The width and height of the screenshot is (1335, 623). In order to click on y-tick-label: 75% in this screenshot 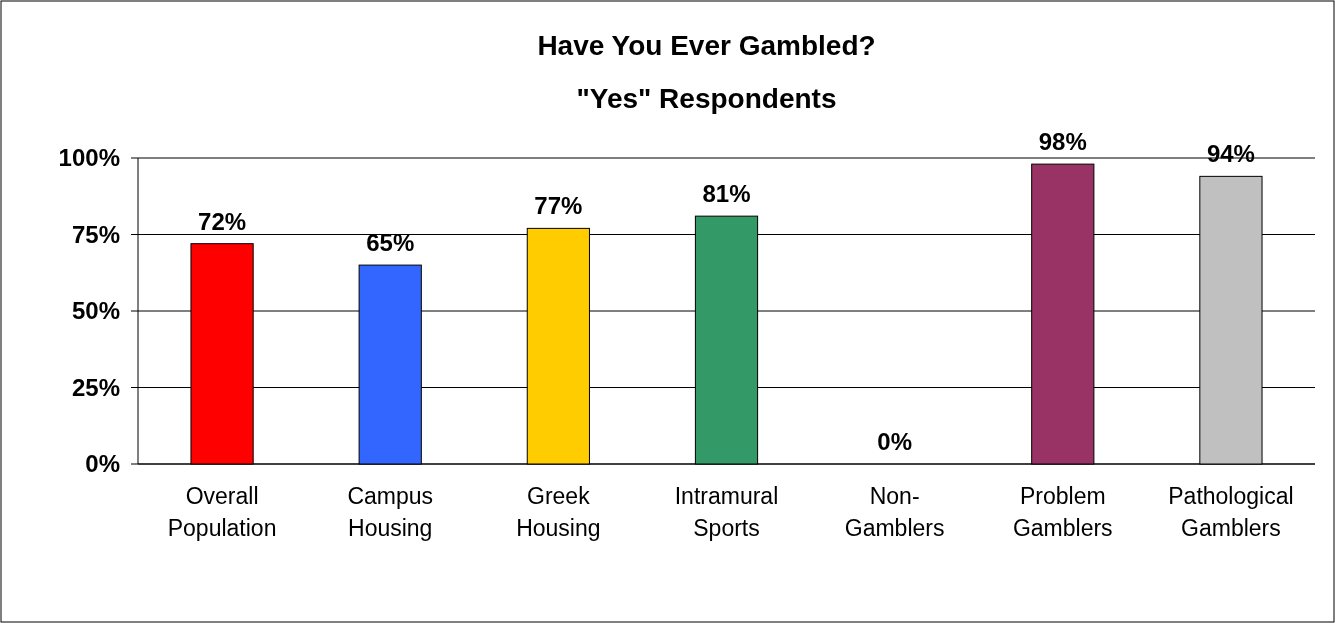, I will do `click(95, 234)`.